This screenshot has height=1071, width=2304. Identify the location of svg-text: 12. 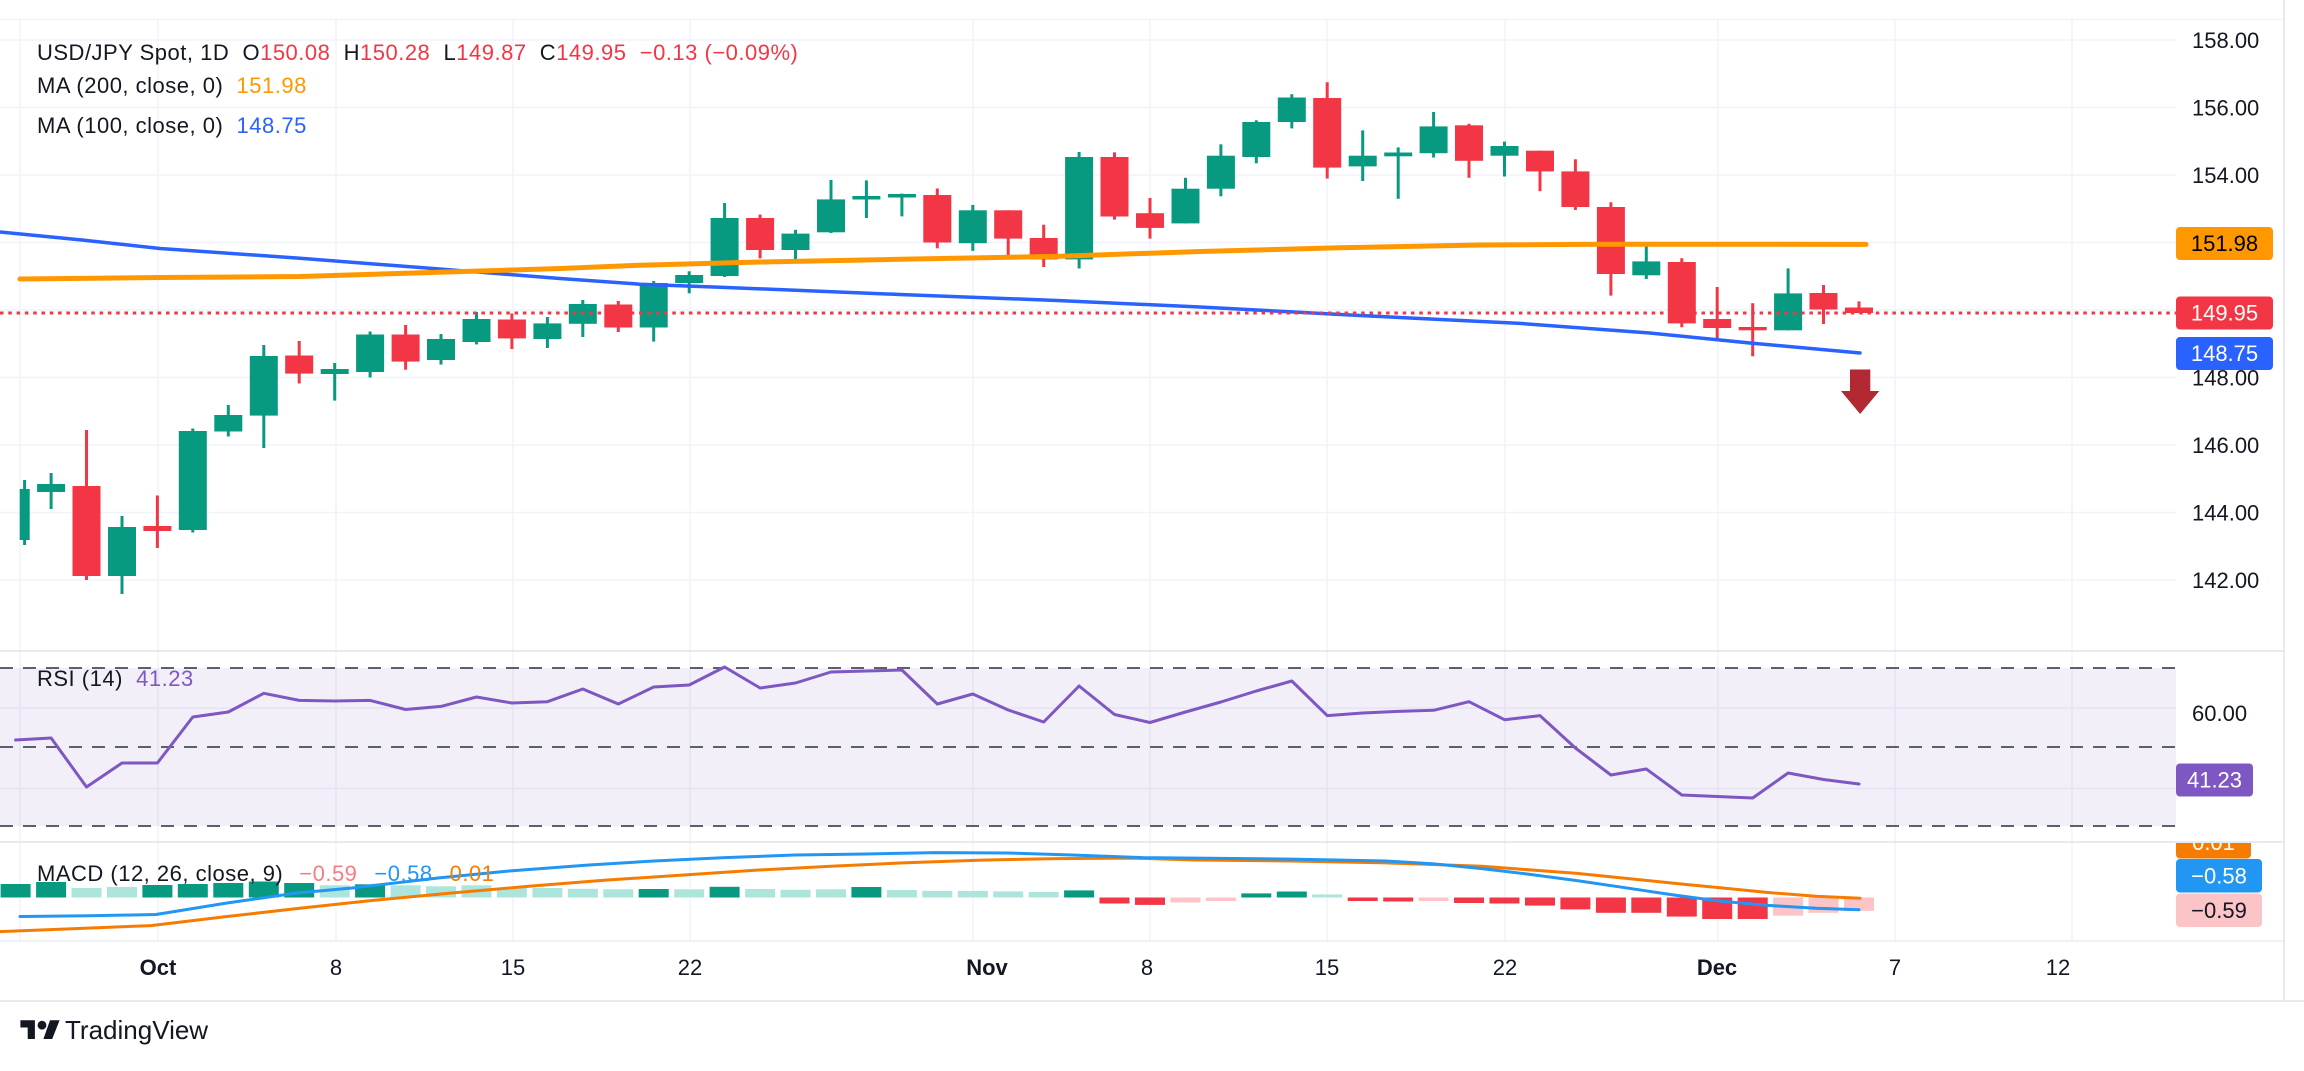
(2058, 967).